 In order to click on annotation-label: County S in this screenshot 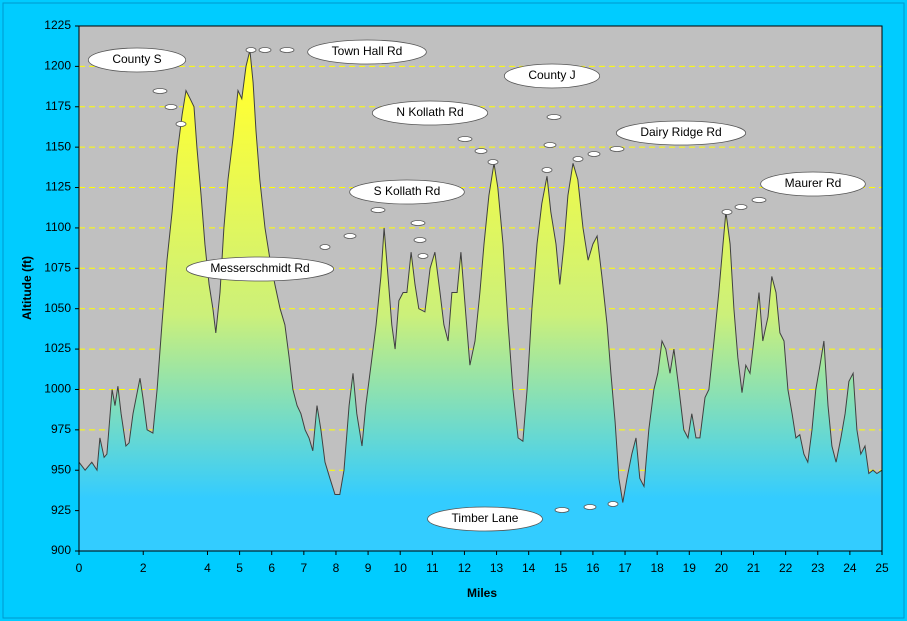, I will do `click(136, 59)`.